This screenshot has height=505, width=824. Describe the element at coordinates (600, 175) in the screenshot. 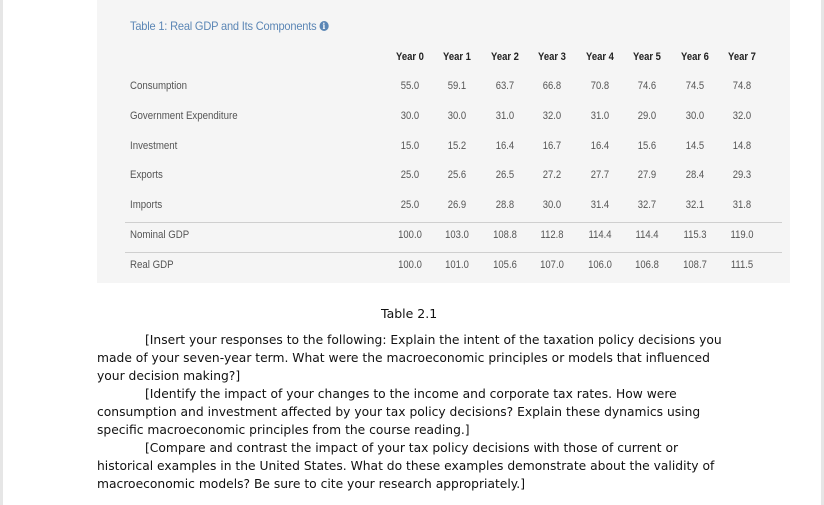

I see `table-cell: 27.7` at that location.